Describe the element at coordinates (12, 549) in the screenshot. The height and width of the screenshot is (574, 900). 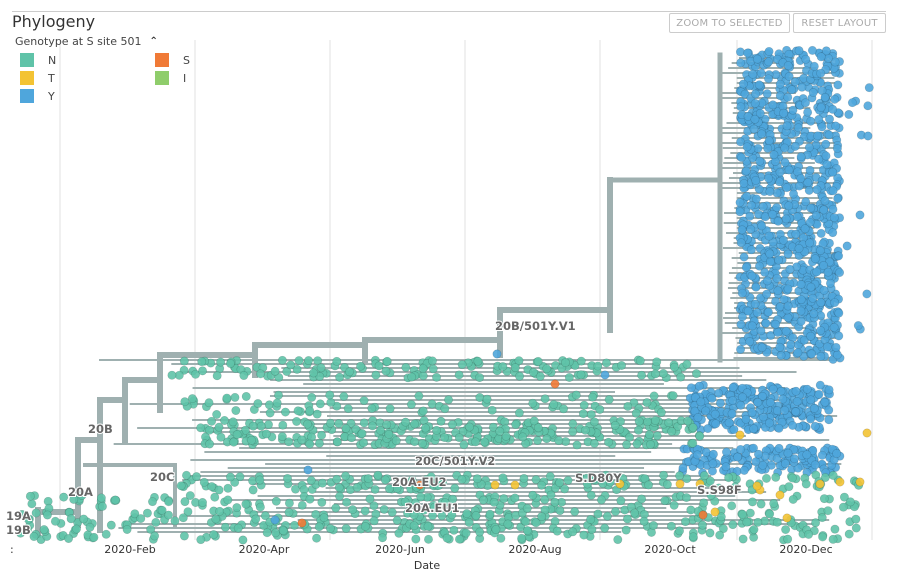
I see `x-axis-edge-label: :` at that location.